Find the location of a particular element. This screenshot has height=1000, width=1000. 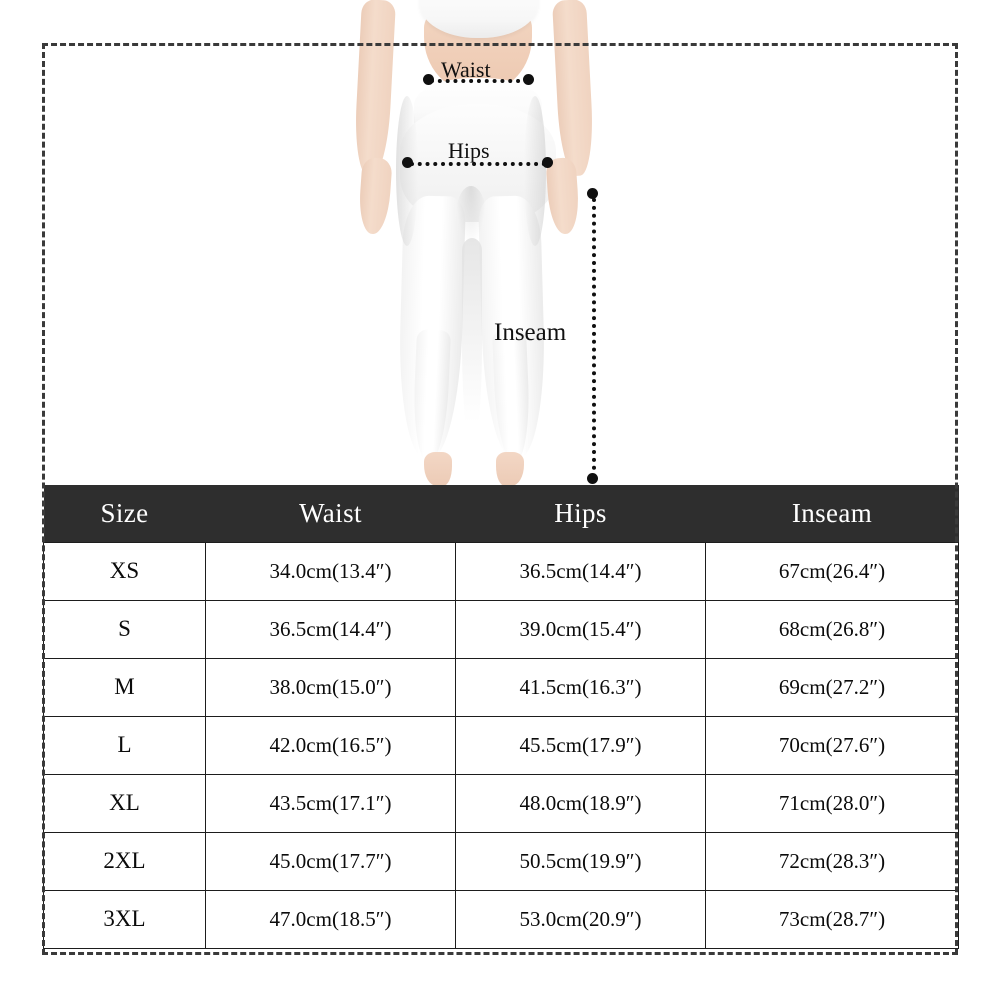

waist-endpoint-right-dot is located at coordinates (528, 79).